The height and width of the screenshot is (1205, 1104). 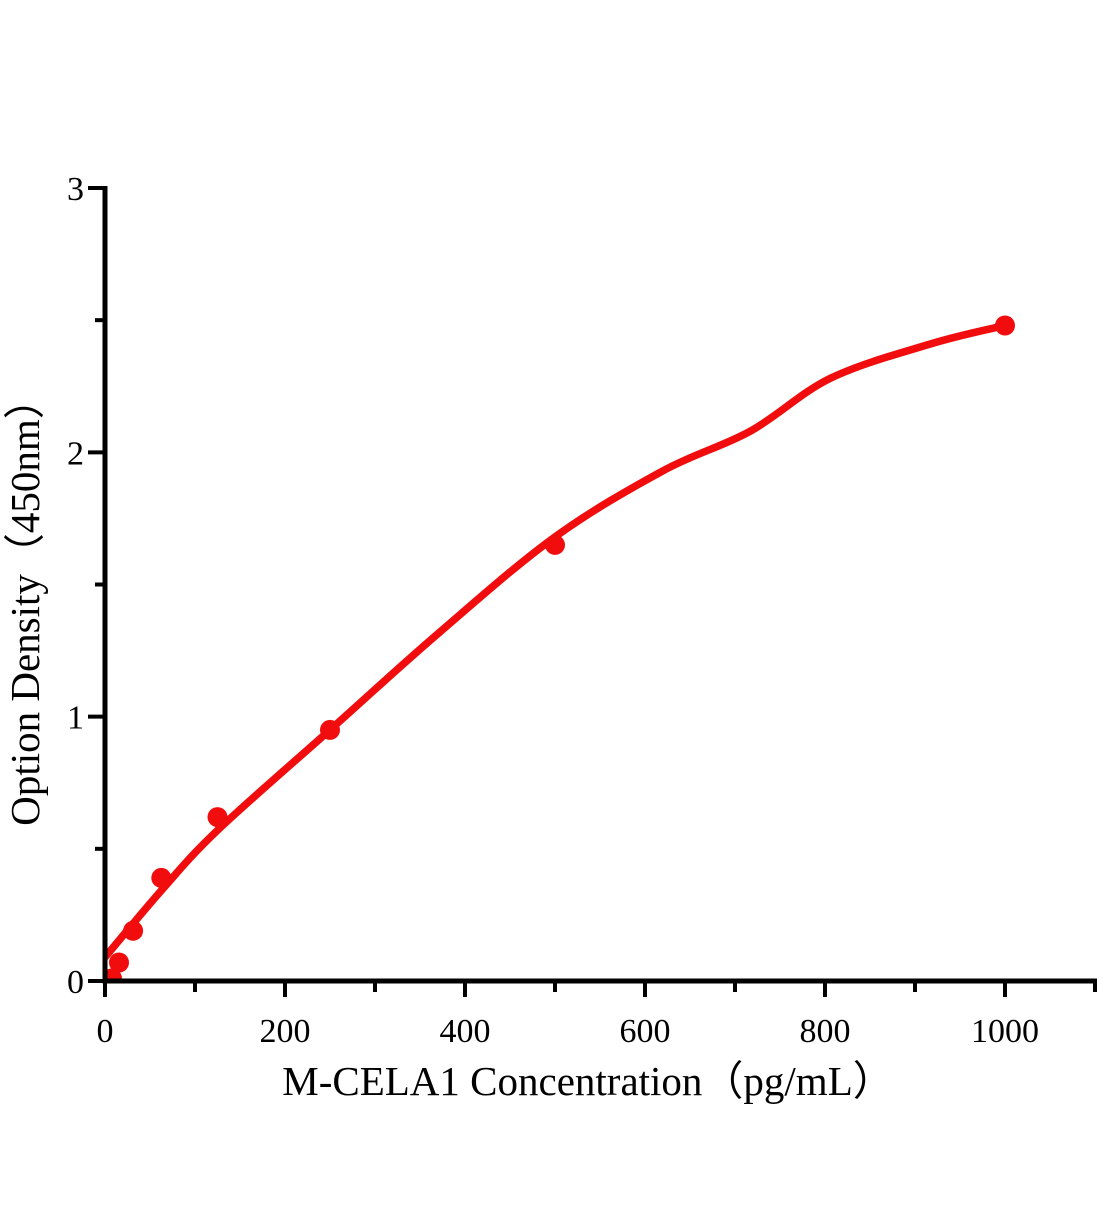 What do you see at coordinates (75, 453) in the screenshot?
I see `y-tick-label: 2` at bounding box center [75, 453].